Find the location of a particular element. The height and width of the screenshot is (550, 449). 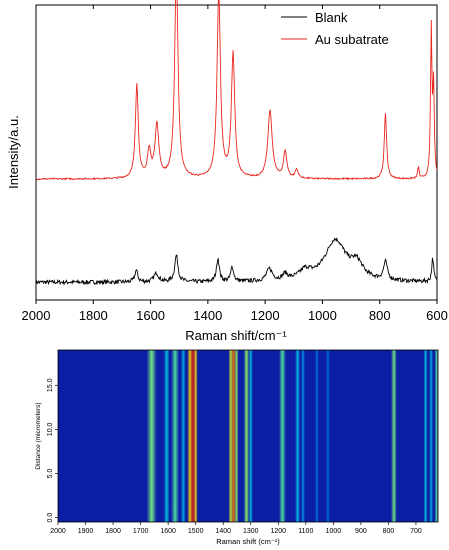

heatmap-x-tick-label: 1300 is located at coordinates (251, 531).